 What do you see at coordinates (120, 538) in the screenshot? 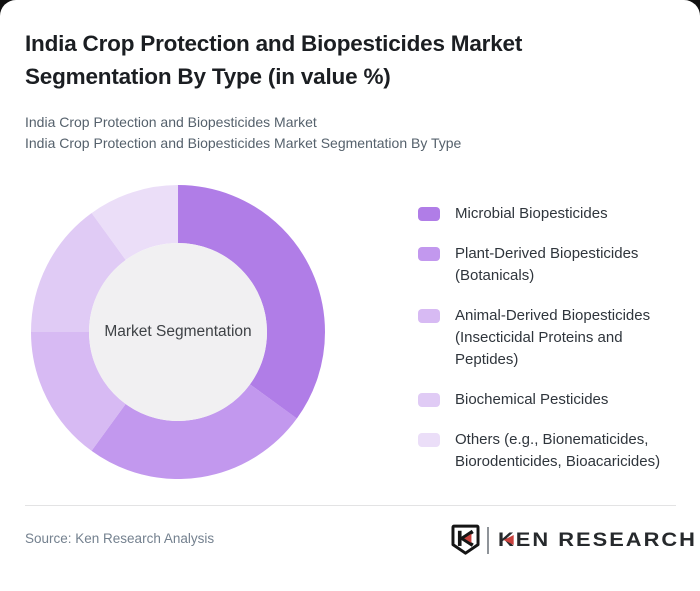
I see `source-text: Source: Ken Research Analysis` at bounding box center [120, 538].